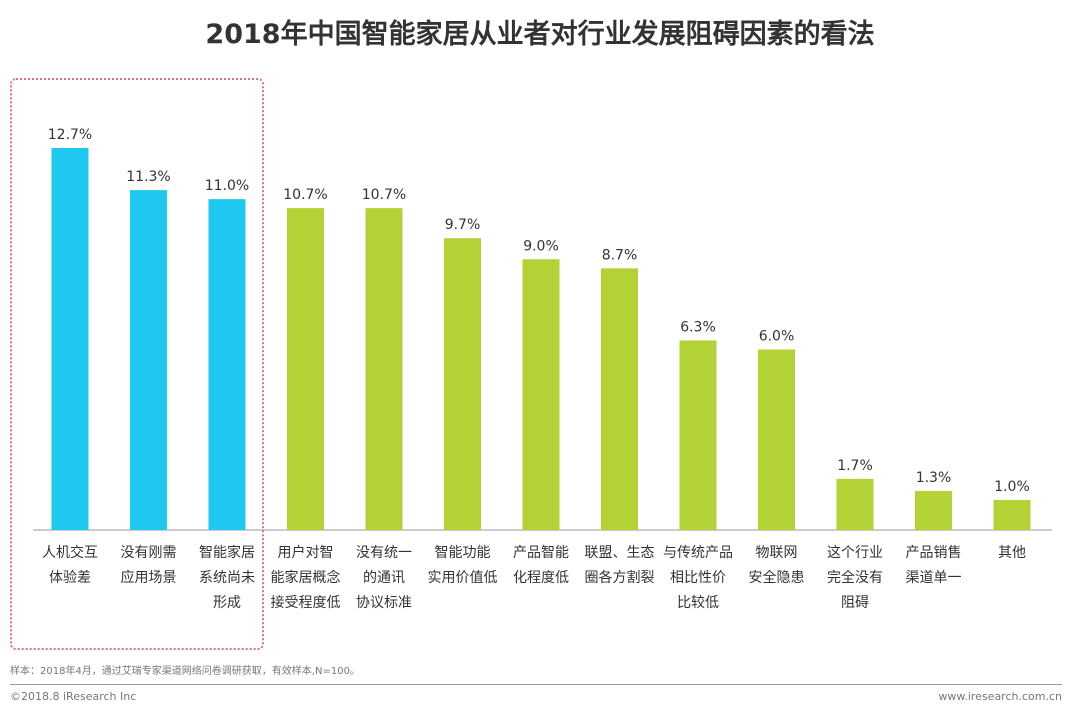 This screenshot has height=708, width=1080. I want to click on category-label-line: 实用价值低, so click(462, 578).